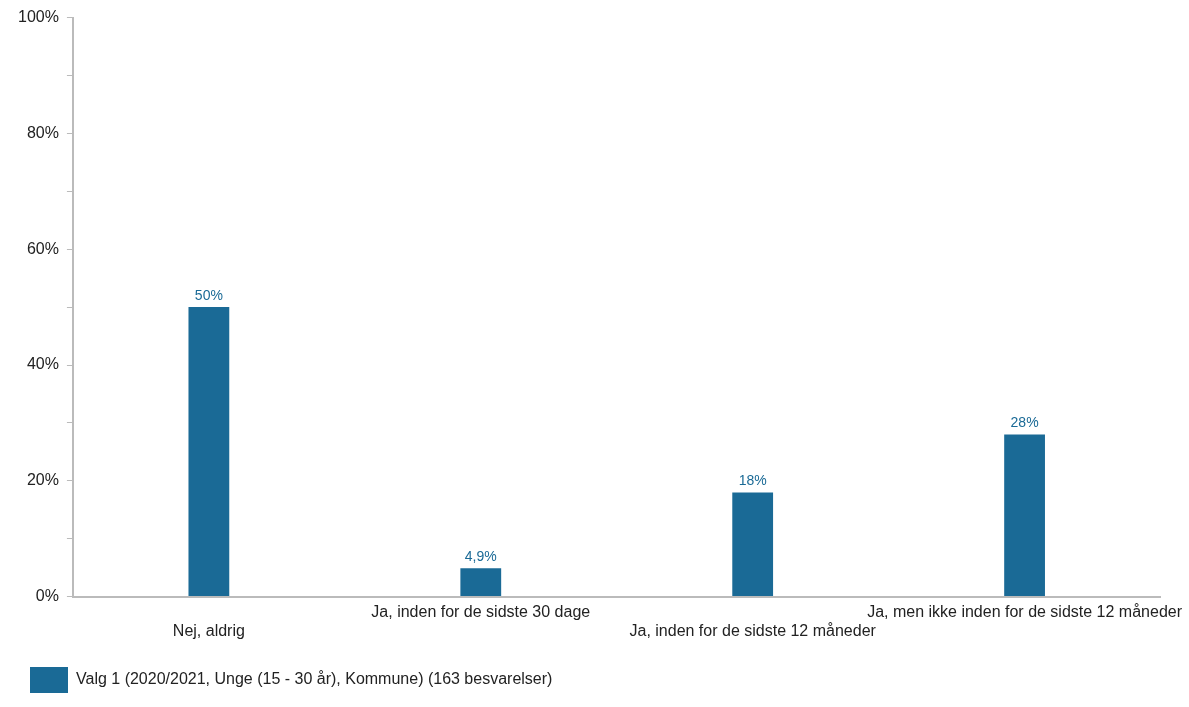  I want to click on y-tick-label: 40%, so click(42, 364).